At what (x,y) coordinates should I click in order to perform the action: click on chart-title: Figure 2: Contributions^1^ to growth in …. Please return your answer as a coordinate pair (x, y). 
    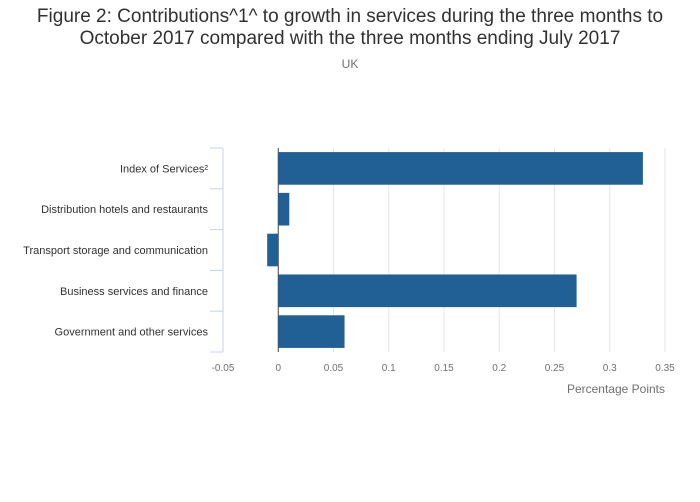
    Looking at the image, I should click on (350, 28).